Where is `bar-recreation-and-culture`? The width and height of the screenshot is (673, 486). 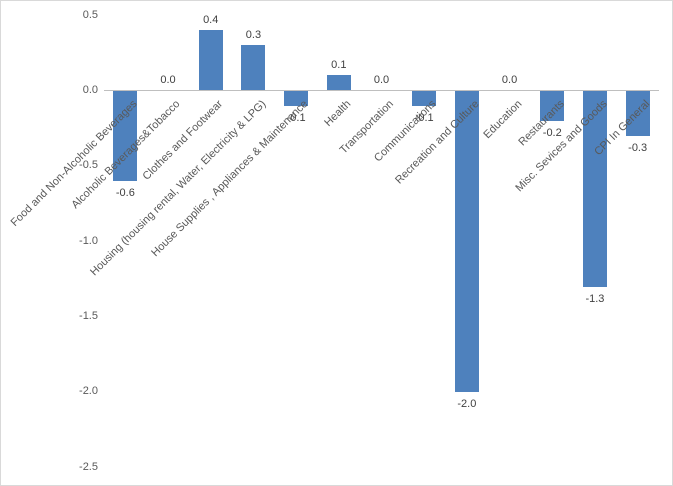
bar-recreation-and-culture is located at coordinates (466, 242).